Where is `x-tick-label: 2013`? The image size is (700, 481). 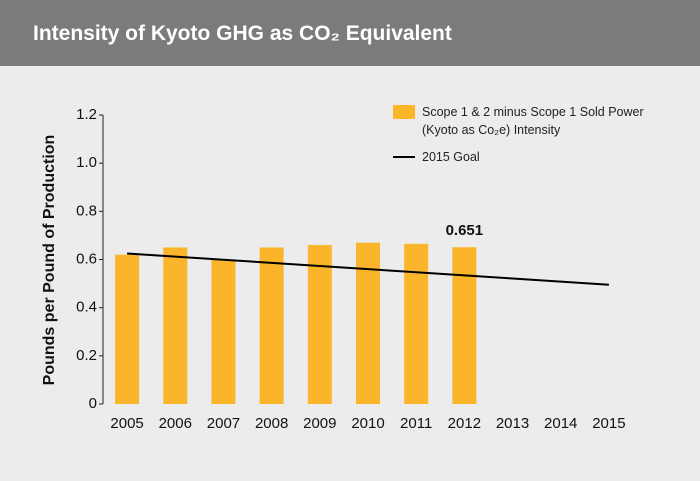
x-tick-label: 2013 is located at coordinates (512, 423).